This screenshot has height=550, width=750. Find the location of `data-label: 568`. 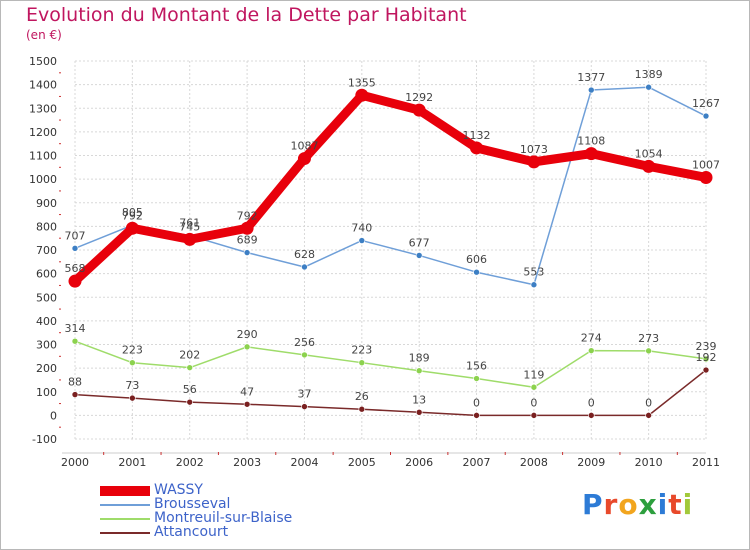

data-label: 568 is located at coordinates (75, 268).